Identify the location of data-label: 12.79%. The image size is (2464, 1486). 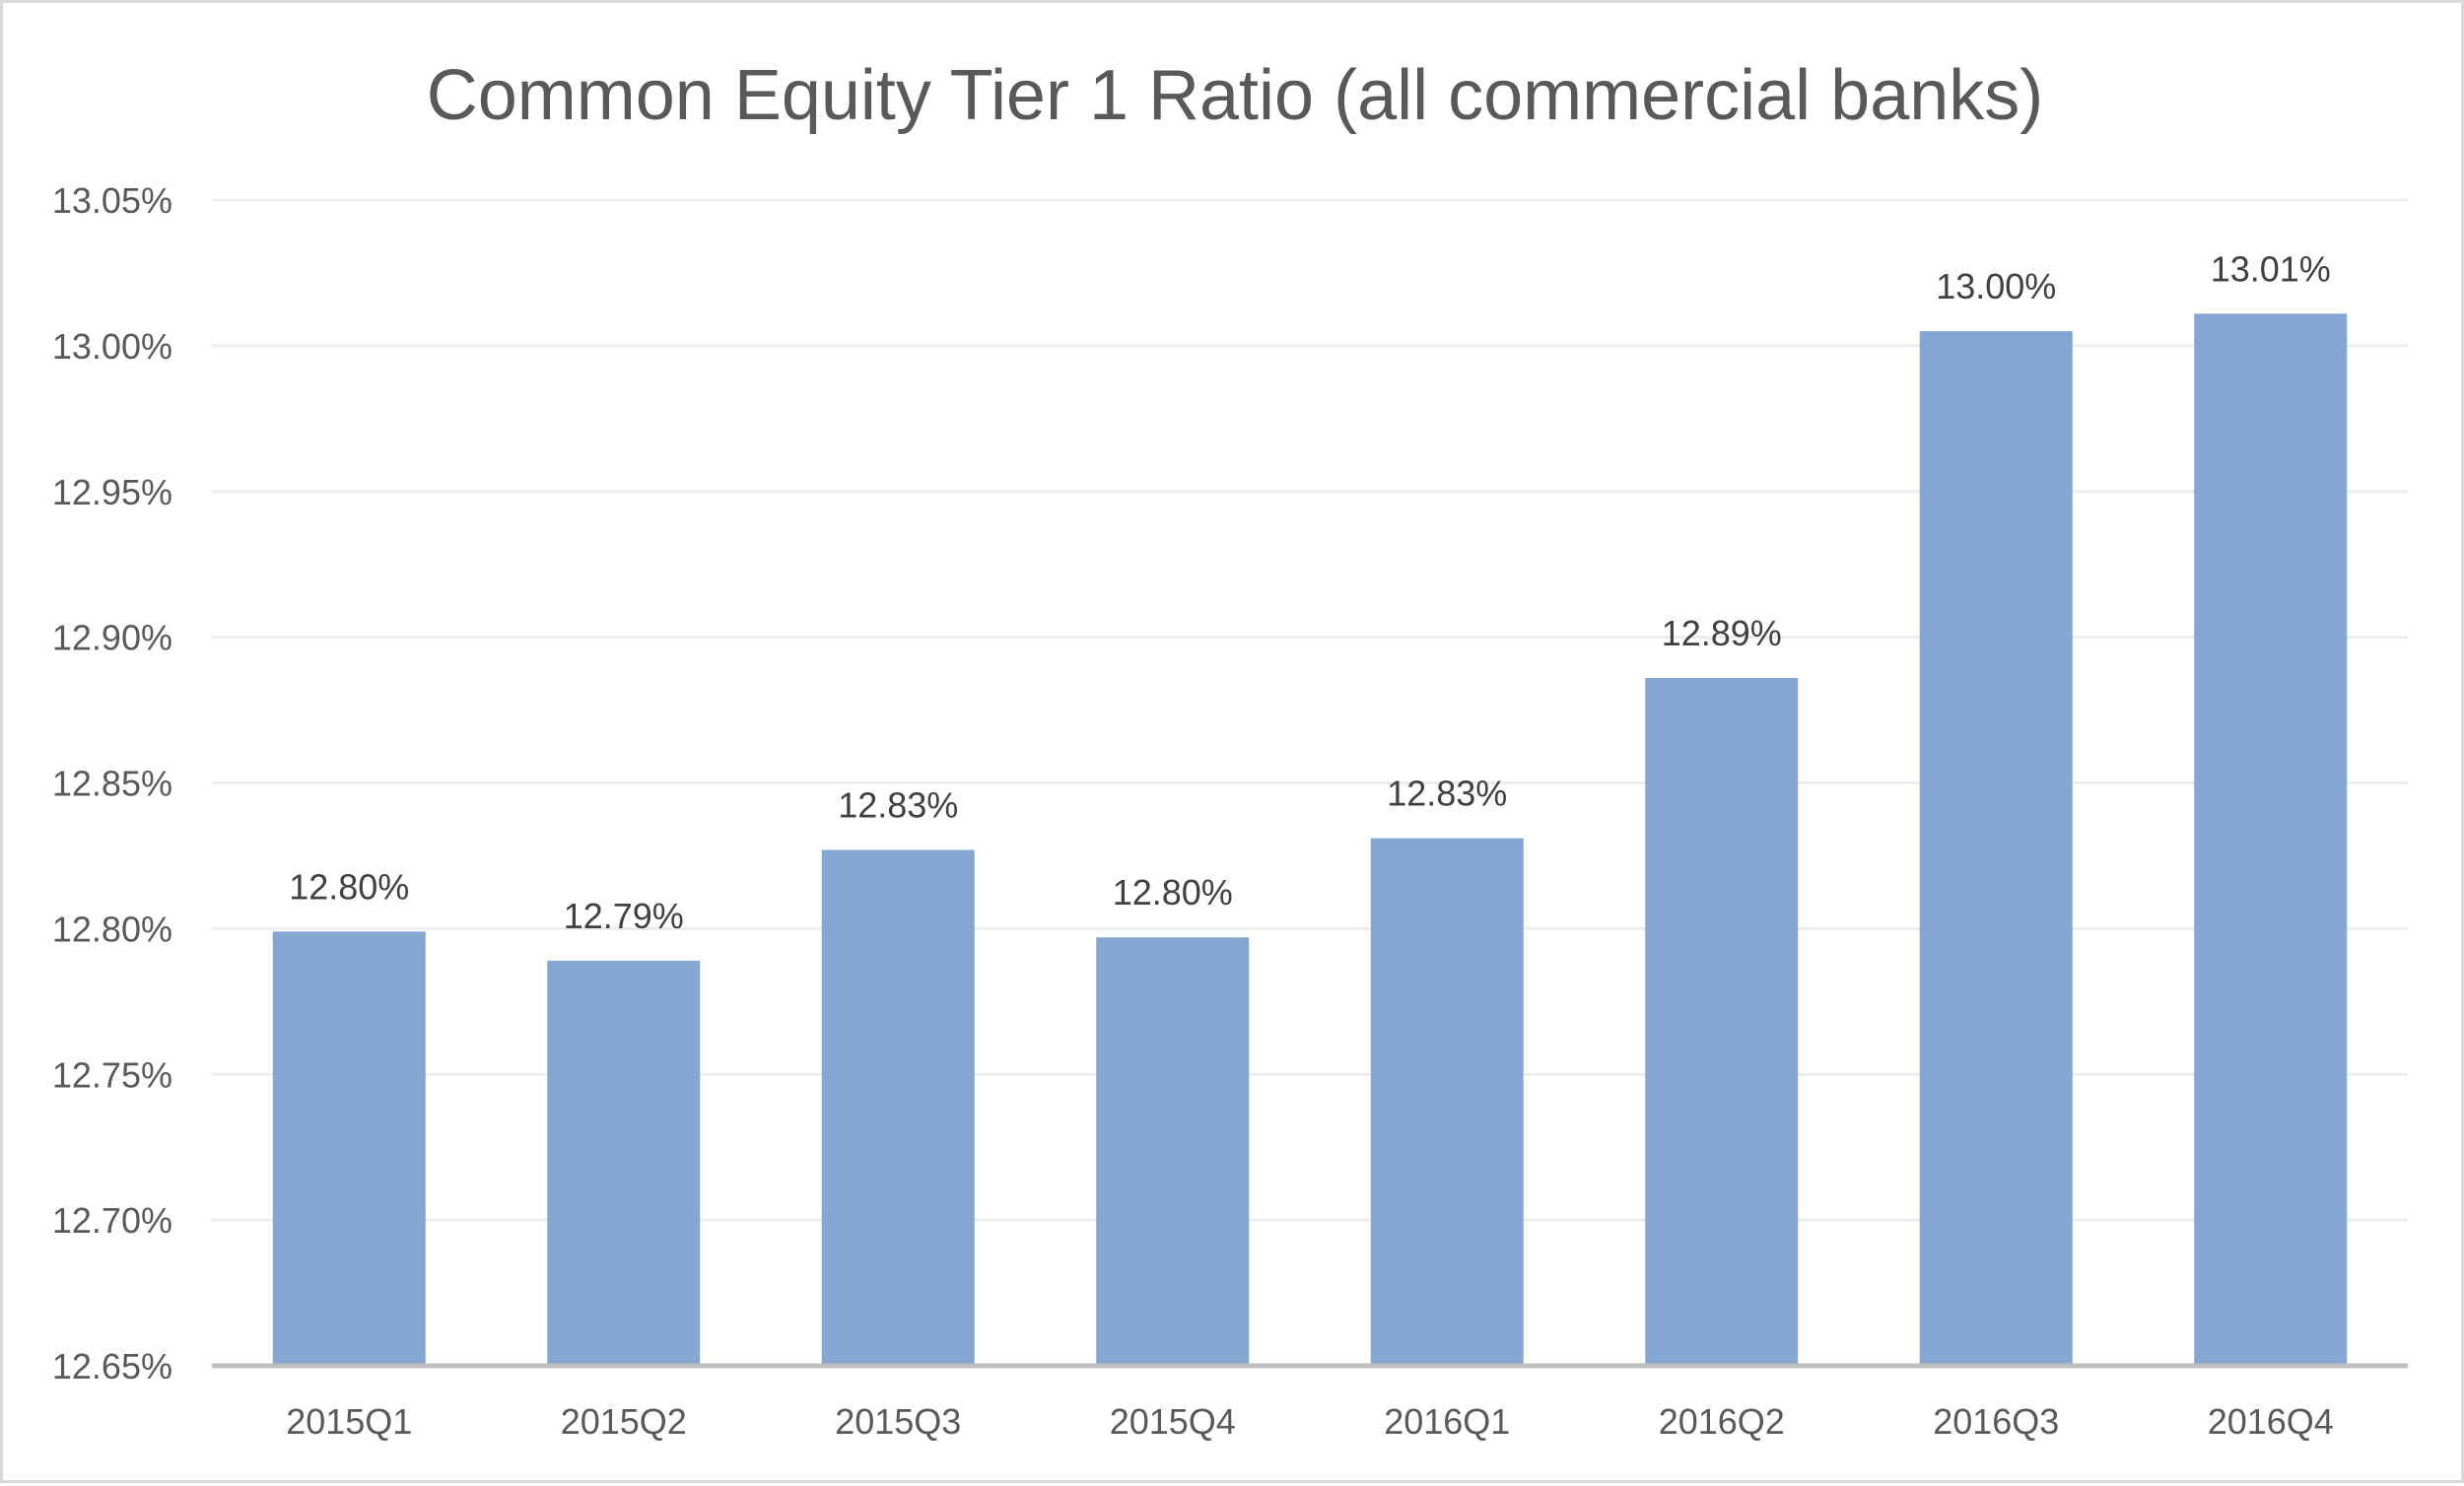
(624, 916).